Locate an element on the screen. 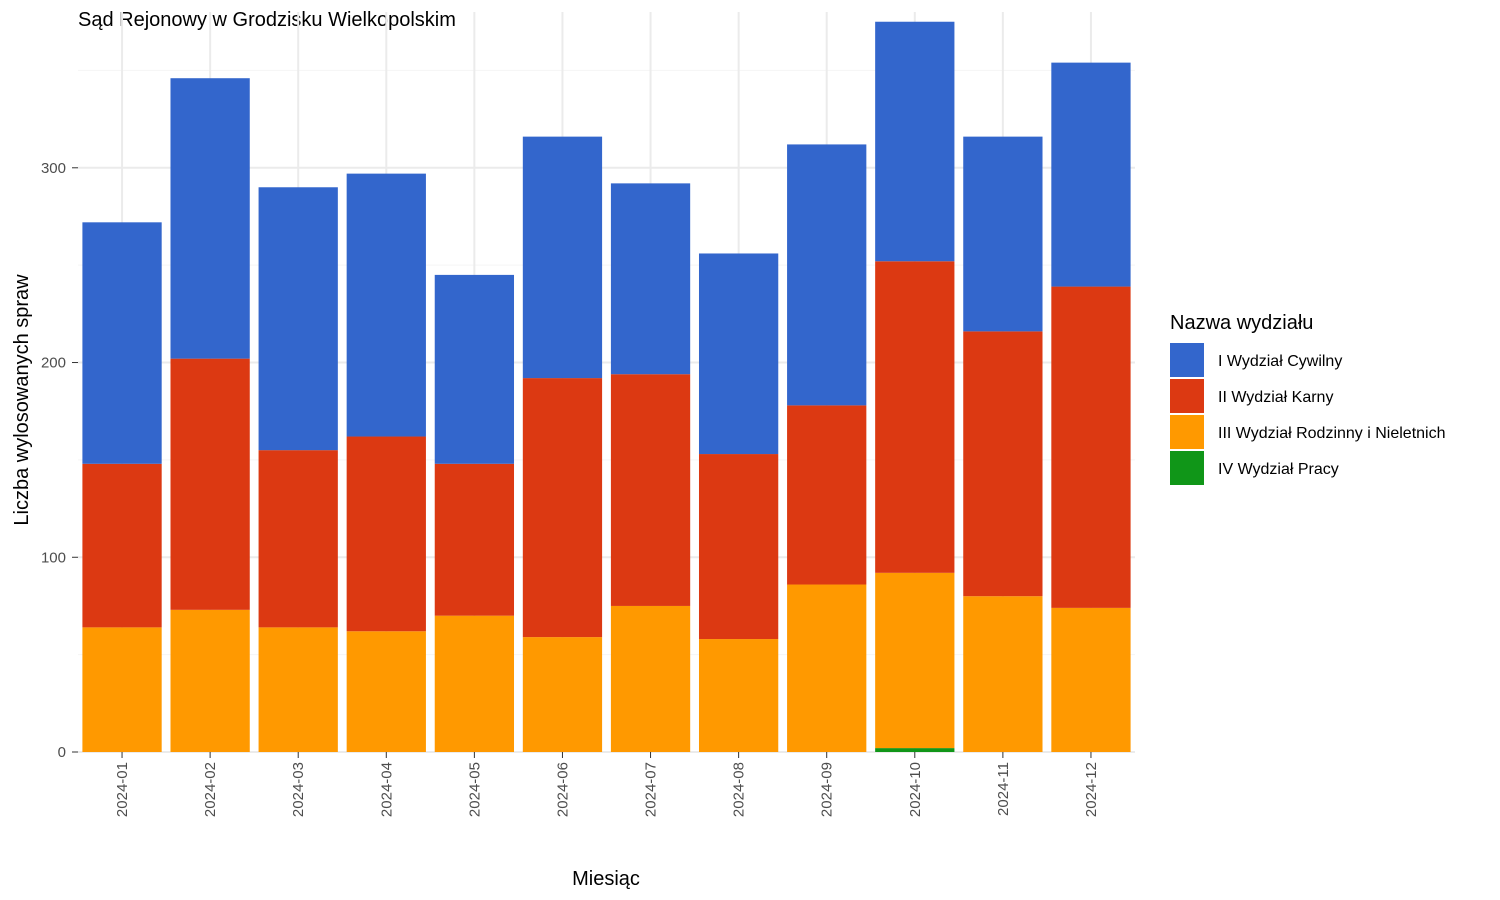 This screenshot has height=900, width=1500. x-tick-label: 2024-10 is located at coordinates (915, 789).